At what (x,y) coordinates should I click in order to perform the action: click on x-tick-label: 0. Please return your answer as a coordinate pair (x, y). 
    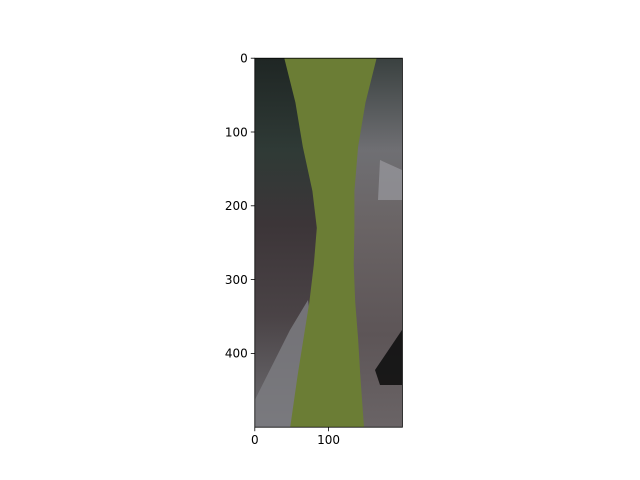
    Looking at the image, I should click on (255, 440).